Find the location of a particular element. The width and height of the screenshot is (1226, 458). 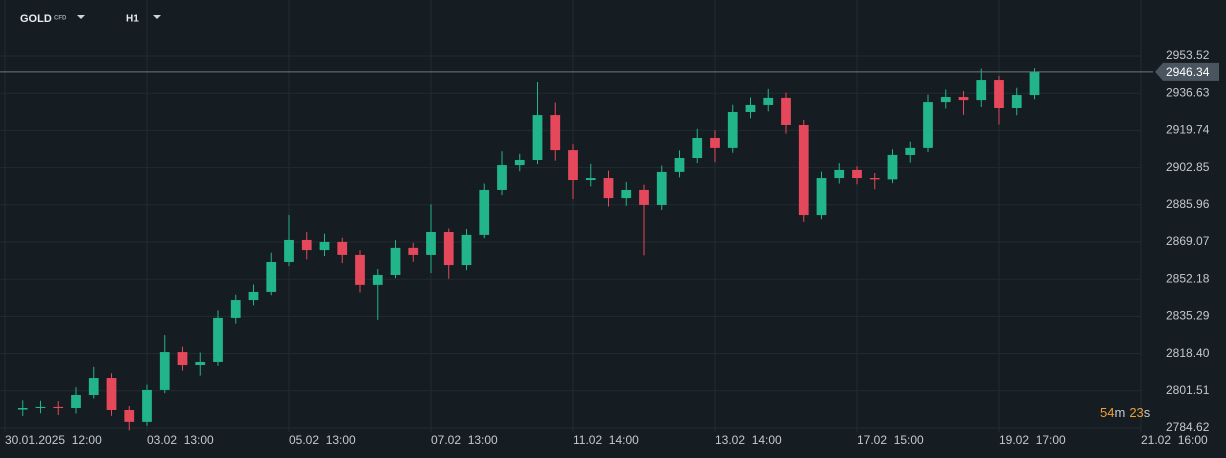

countdown: 54m 23s is located at coordinates (1125, 412).